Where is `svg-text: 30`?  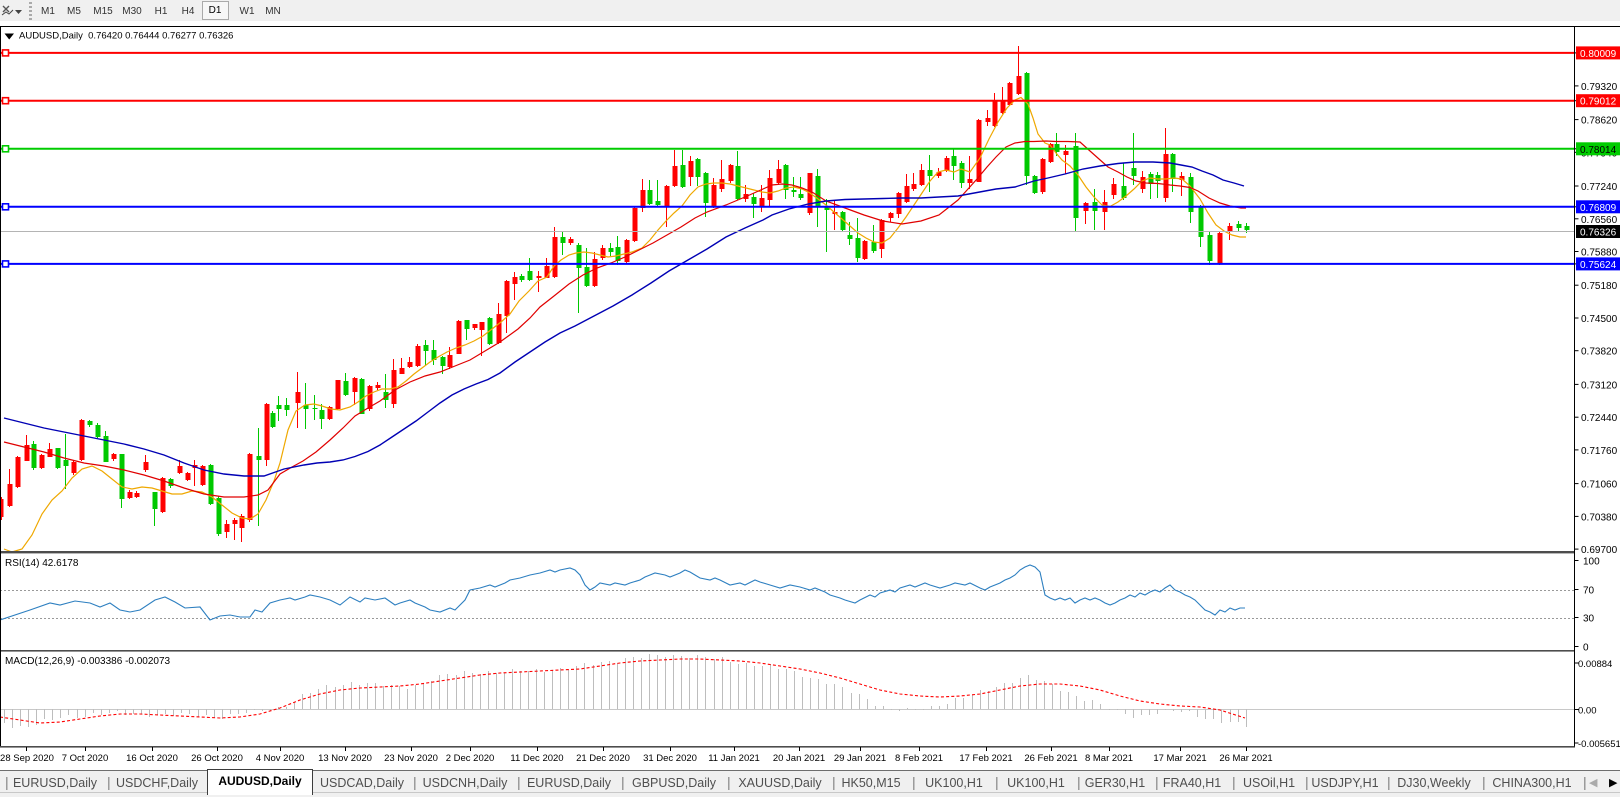
svg-text: 30 is located at coordinates (1589, 619).